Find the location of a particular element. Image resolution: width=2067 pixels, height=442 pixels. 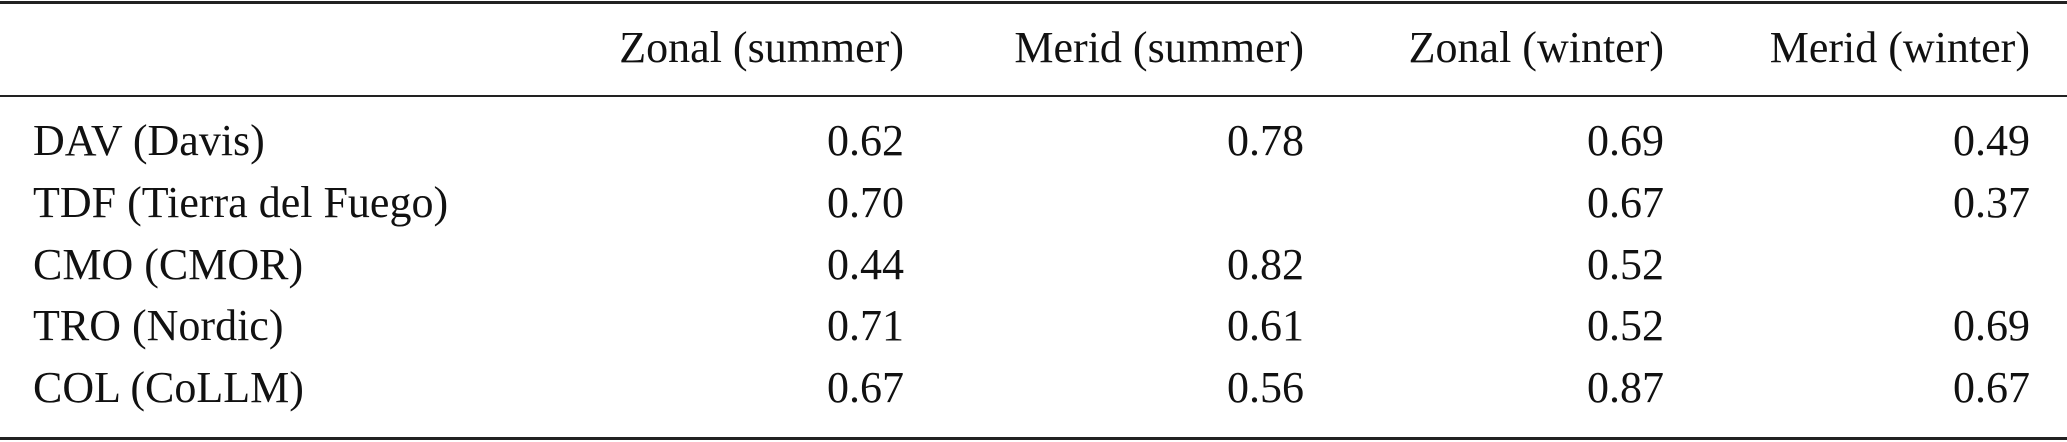

row-label: COL (CoLLM) is located at coordinates (168, 387).